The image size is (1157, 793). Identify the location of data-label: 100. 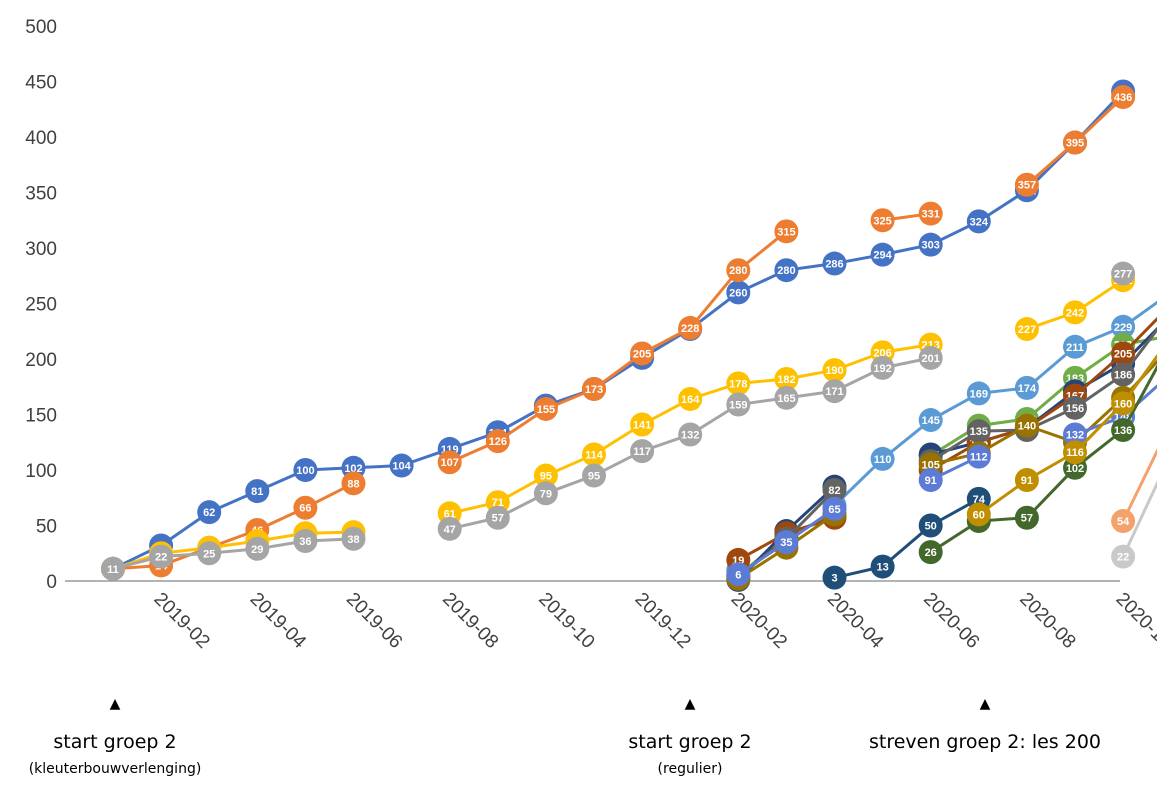
(305, 471).